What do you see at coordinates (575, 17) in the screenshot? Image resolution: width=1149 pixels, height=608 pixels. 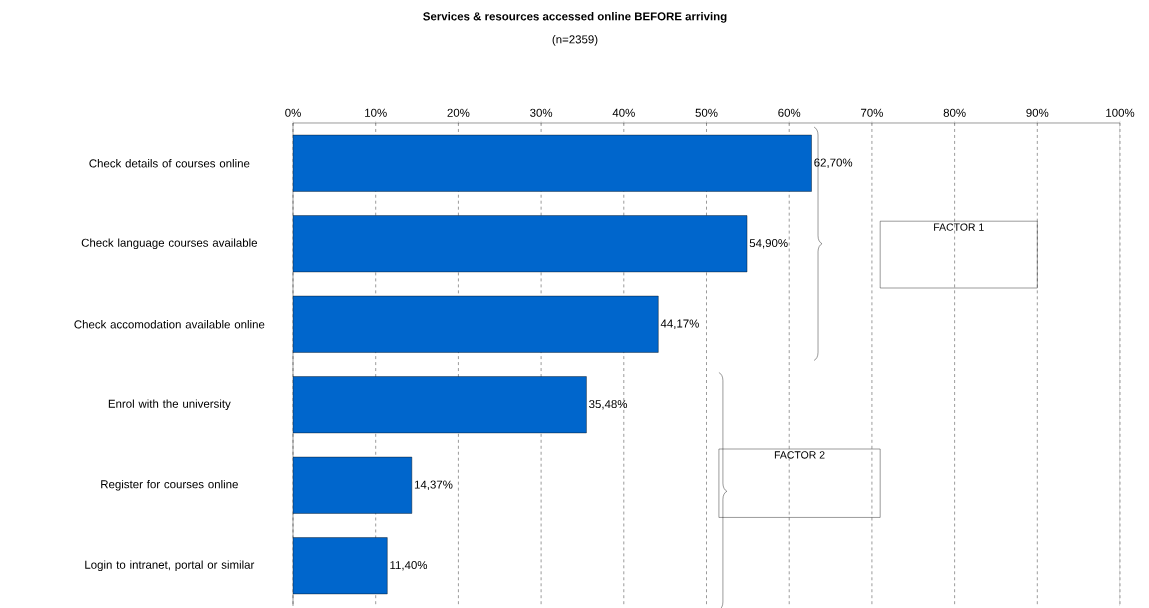 I see `chart-title: Services & resources accessed online BEFORE arriving` at bounding box center [575, 17].